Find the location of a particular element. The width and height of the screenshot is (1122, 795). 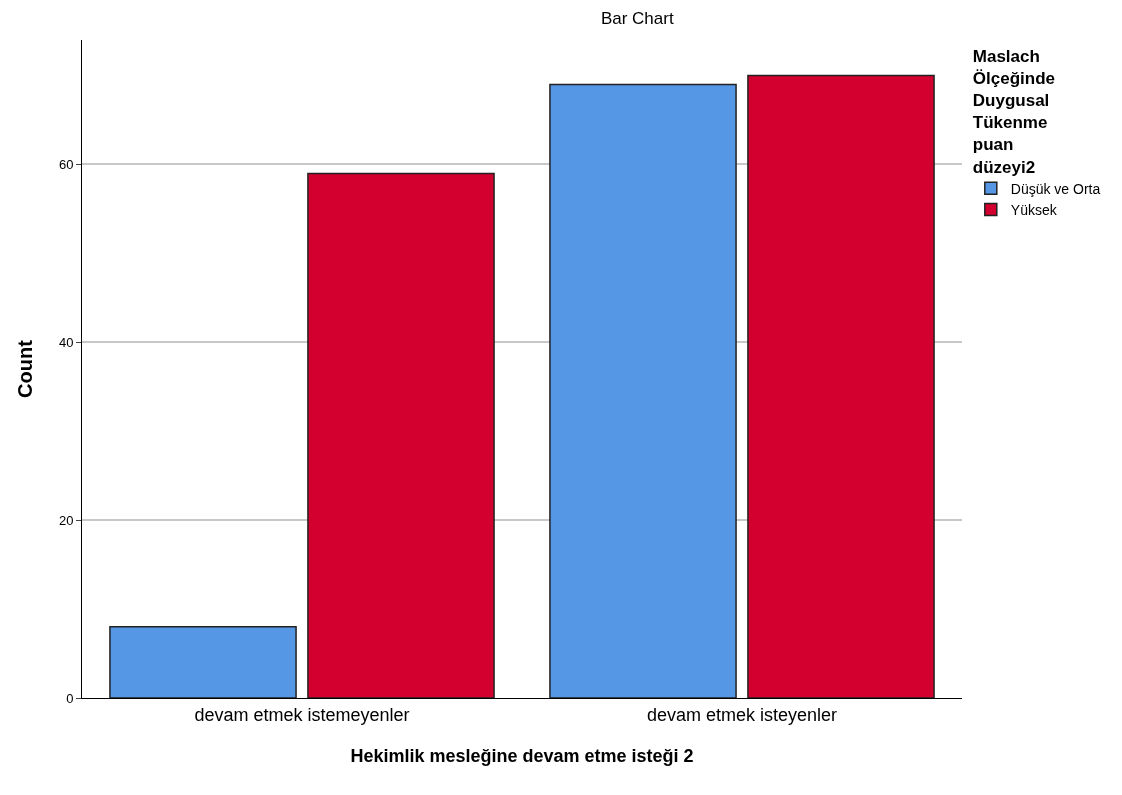

y-axis-title: Count is located at coordinates (25, 368).